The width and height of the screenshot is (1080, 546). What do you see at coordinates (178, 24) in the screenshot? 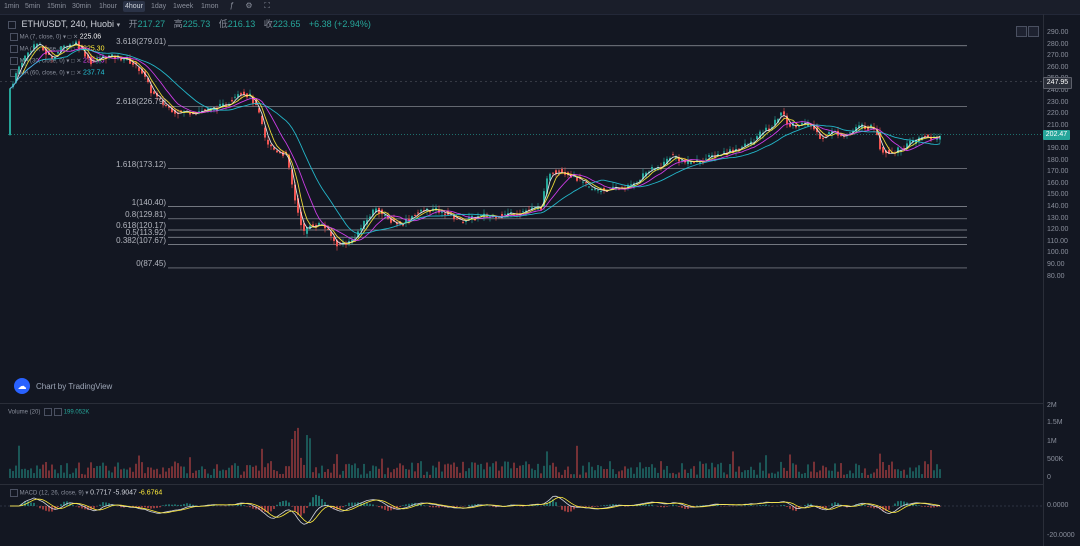
I see `high-label: 高` at bounding box center [178, 24].